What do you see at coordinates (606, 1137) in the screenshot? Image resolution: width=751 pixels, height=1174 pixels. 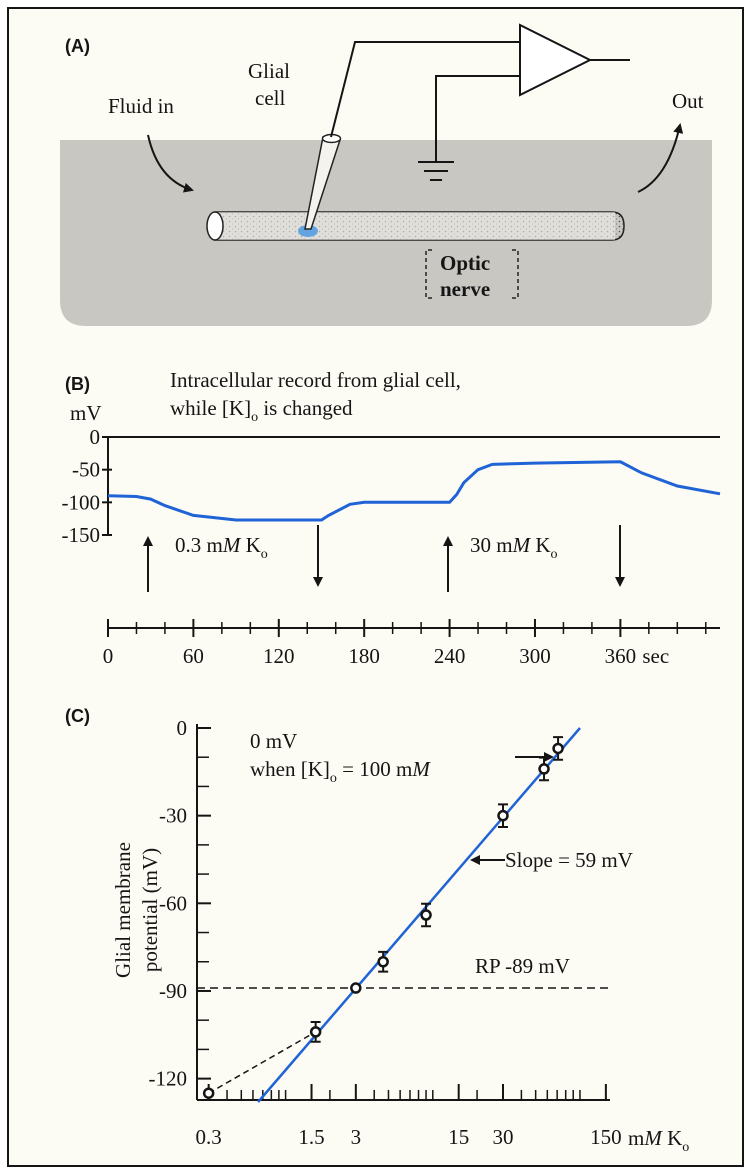 I see `x-tick-label: 150` at bounding box center [606, 1137].